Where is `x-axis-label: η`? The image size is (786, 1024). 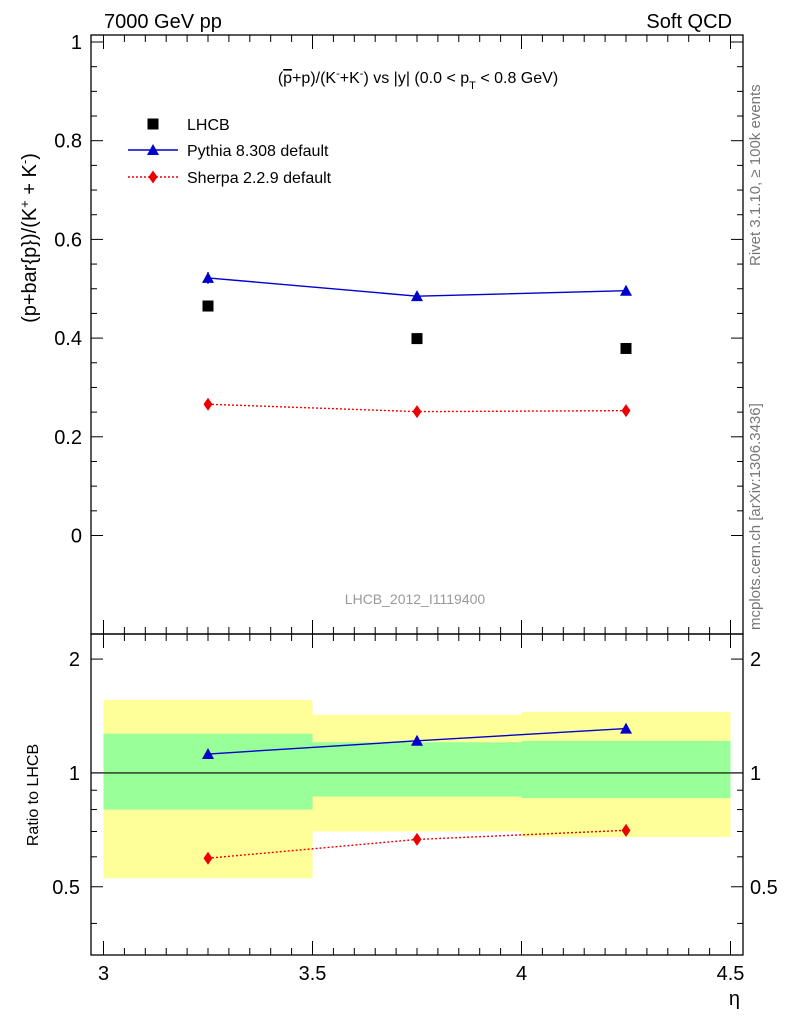
x-axis-label: η is located at coordinates (734, 999).